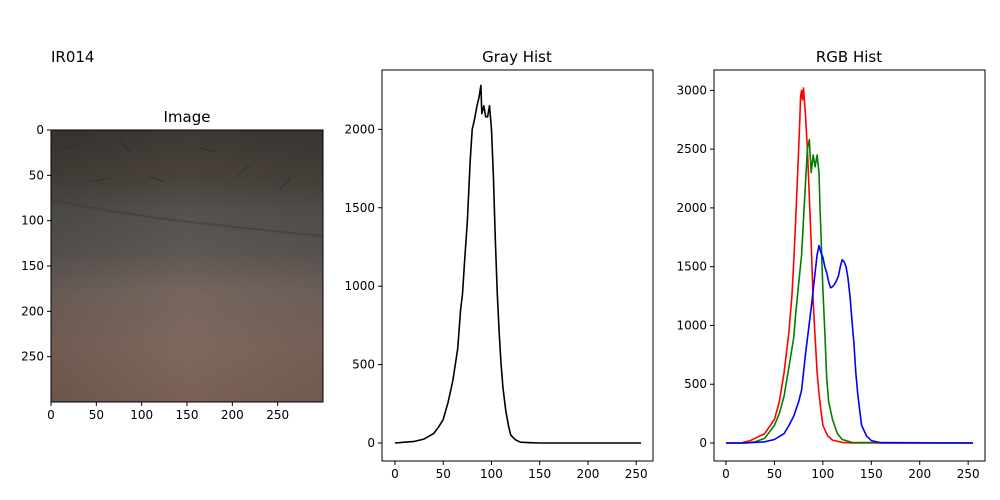  Describe the element at coordinates (175, 165) in the screenshot. I see `skin-image-hair` at that location.